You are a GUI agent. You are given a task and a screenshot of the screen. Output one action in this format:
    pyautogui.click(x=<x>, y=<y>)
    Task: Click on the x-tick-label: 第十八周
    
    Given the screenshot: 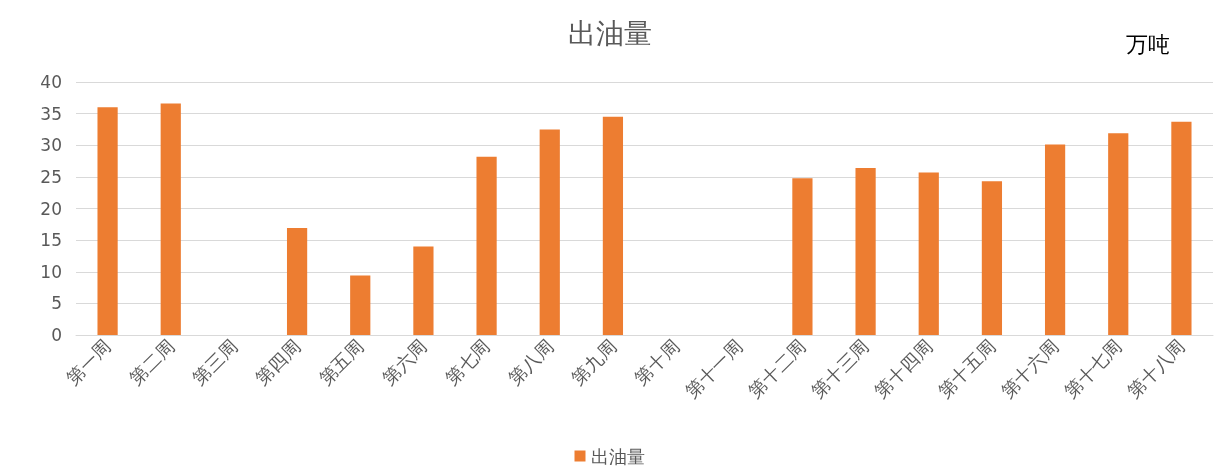 What is the action you would take?
    pyautogui.click(x=1156, y=368)
    